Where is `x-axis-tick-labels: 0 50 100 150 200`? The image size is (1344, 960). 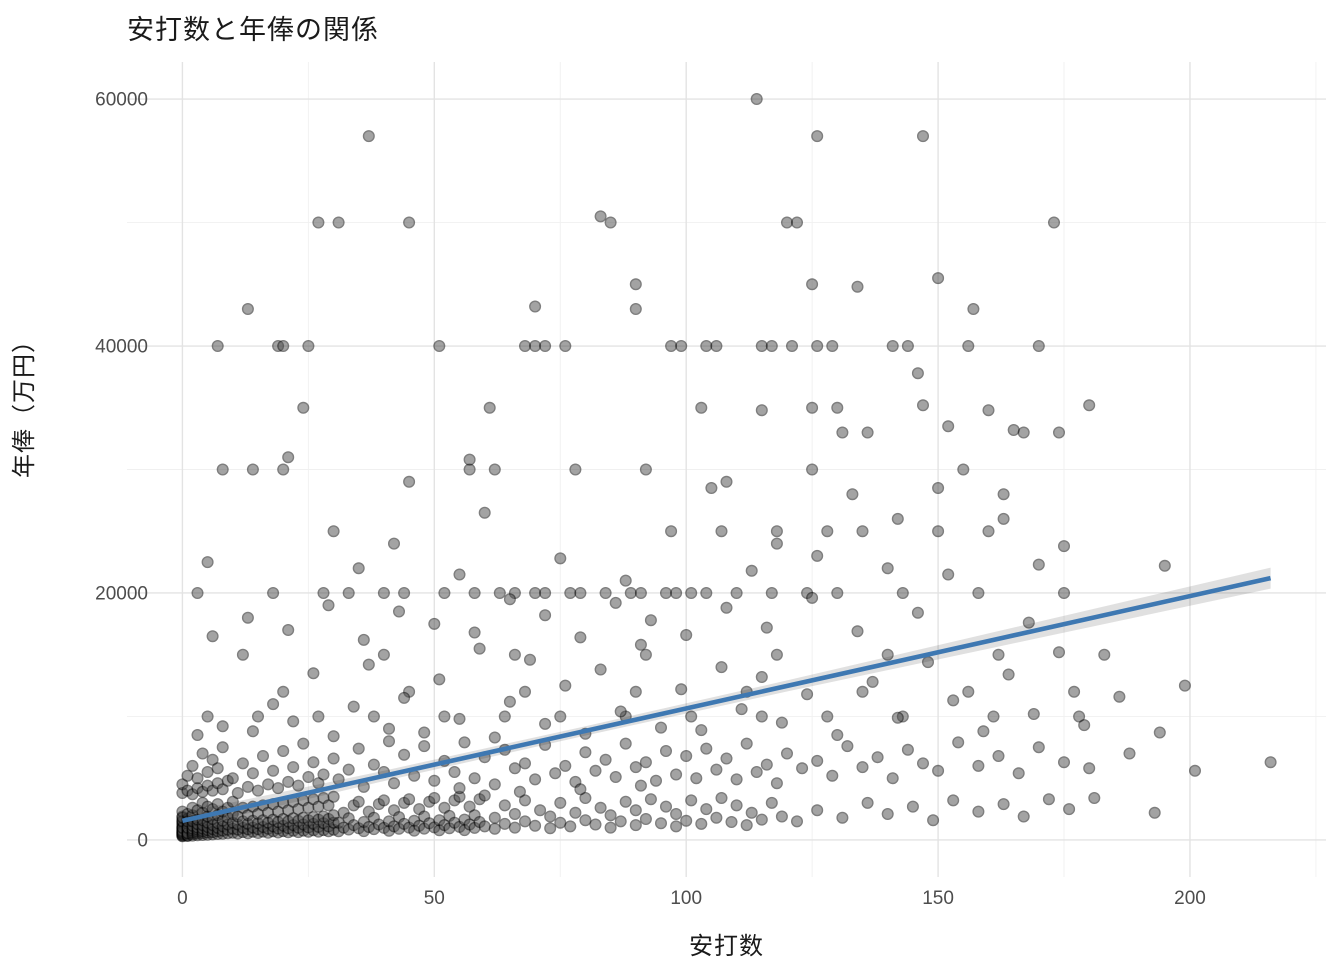 x-axis-tick-labels: 0 50 100 150 200 is located at coordinates (691, 898).